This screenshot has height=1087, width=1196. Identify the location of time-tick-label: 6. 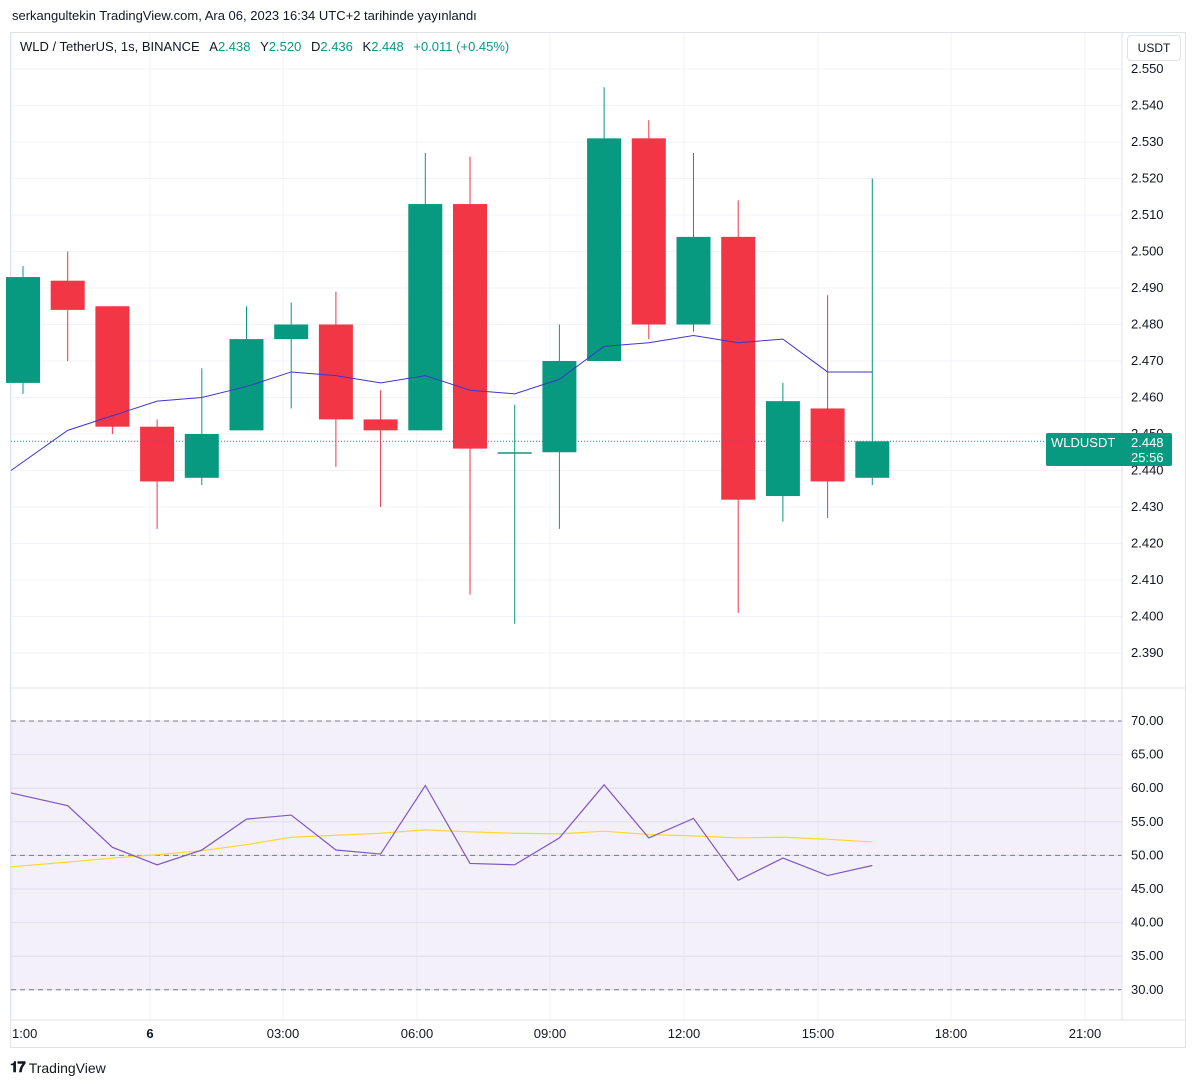
(149, 1033).